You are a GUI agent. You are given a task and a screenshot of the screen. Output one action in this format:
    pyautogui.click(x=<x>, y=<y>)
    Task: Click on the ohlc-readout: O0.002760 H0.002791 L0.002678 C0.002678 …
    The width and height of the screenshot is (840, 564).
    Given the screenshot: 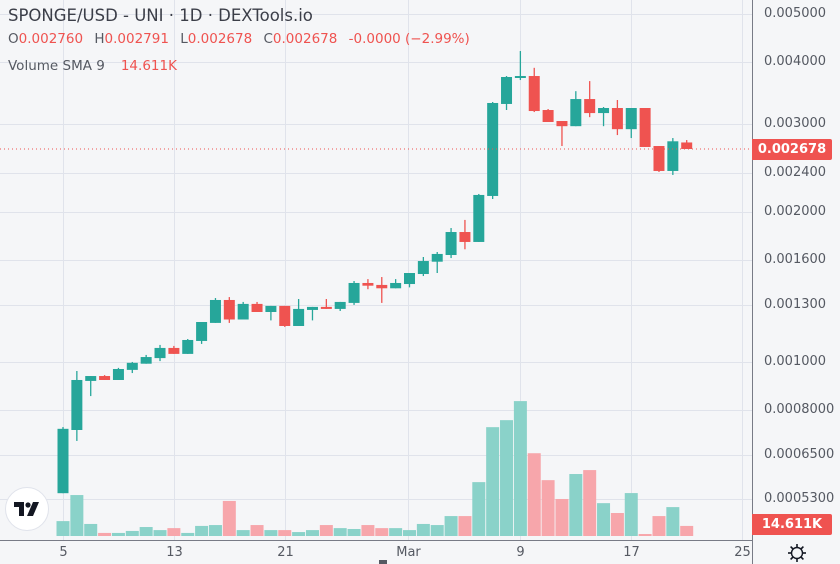 What is the action you would take?
    pyautogui.click(x=242, y=39)
    